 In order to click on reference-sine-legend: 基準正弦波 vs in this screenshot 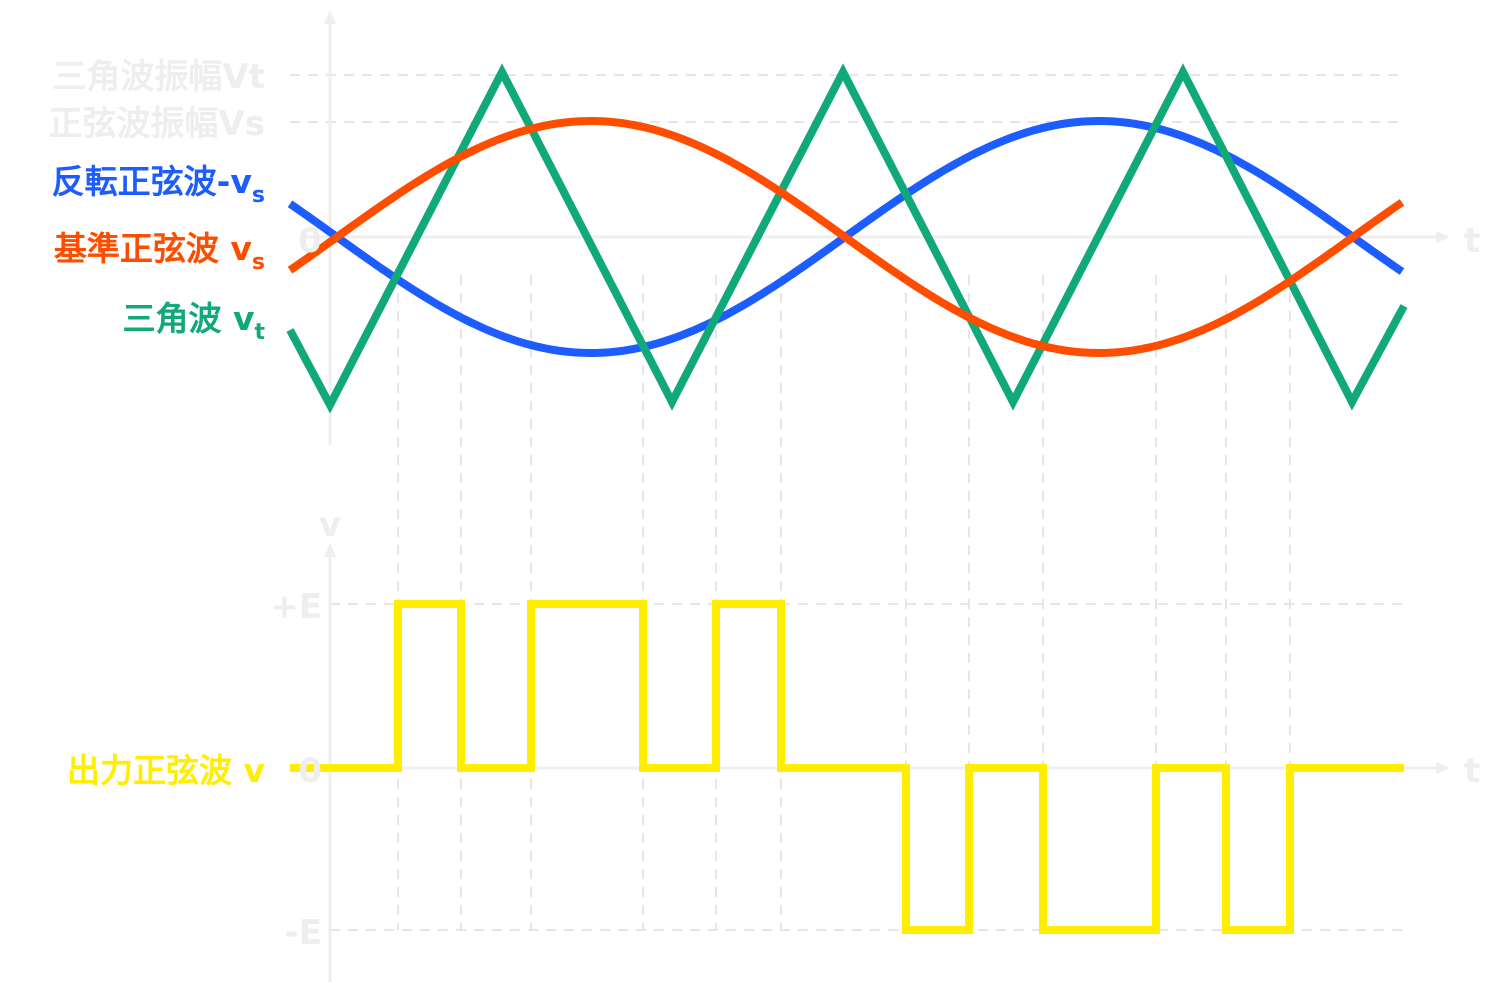, I will do `click(159, 252)`.